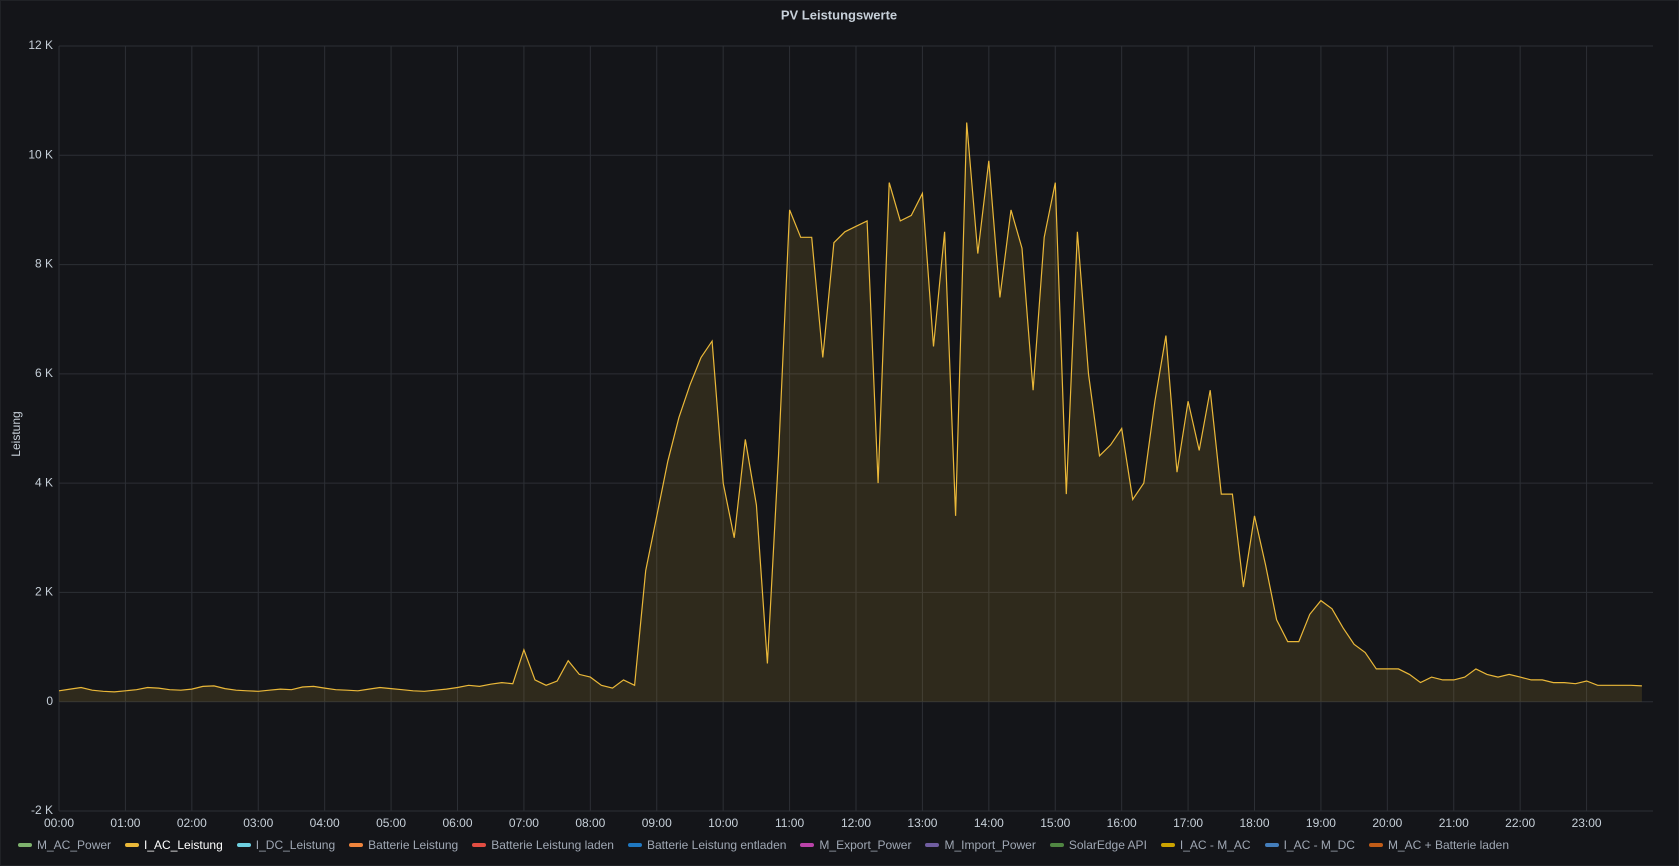 This screenshot has width=1679, height=866. I want to click on x-tick-label: 15:00, so click(1055, 823).